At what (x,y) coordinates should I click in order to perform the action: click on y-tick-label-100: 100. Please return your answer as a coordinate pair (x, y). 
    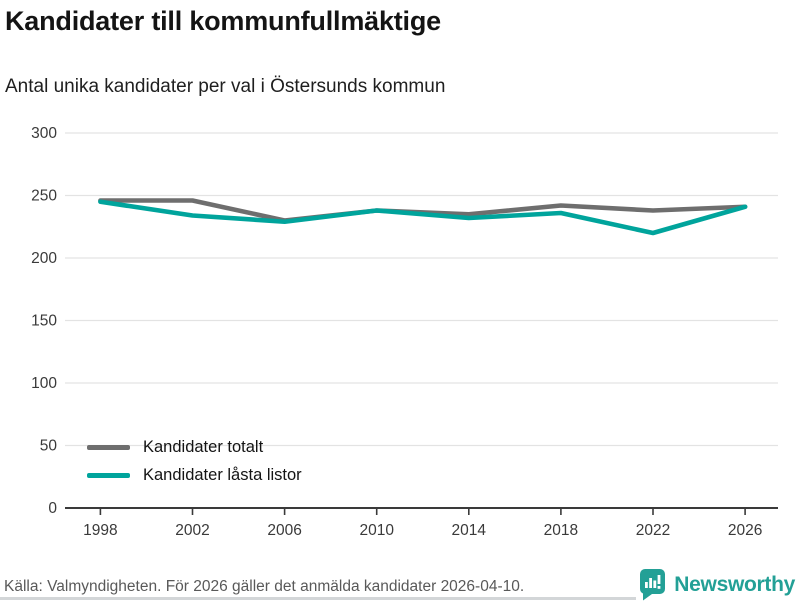
    Looking at the image, I should click on (44, 383).